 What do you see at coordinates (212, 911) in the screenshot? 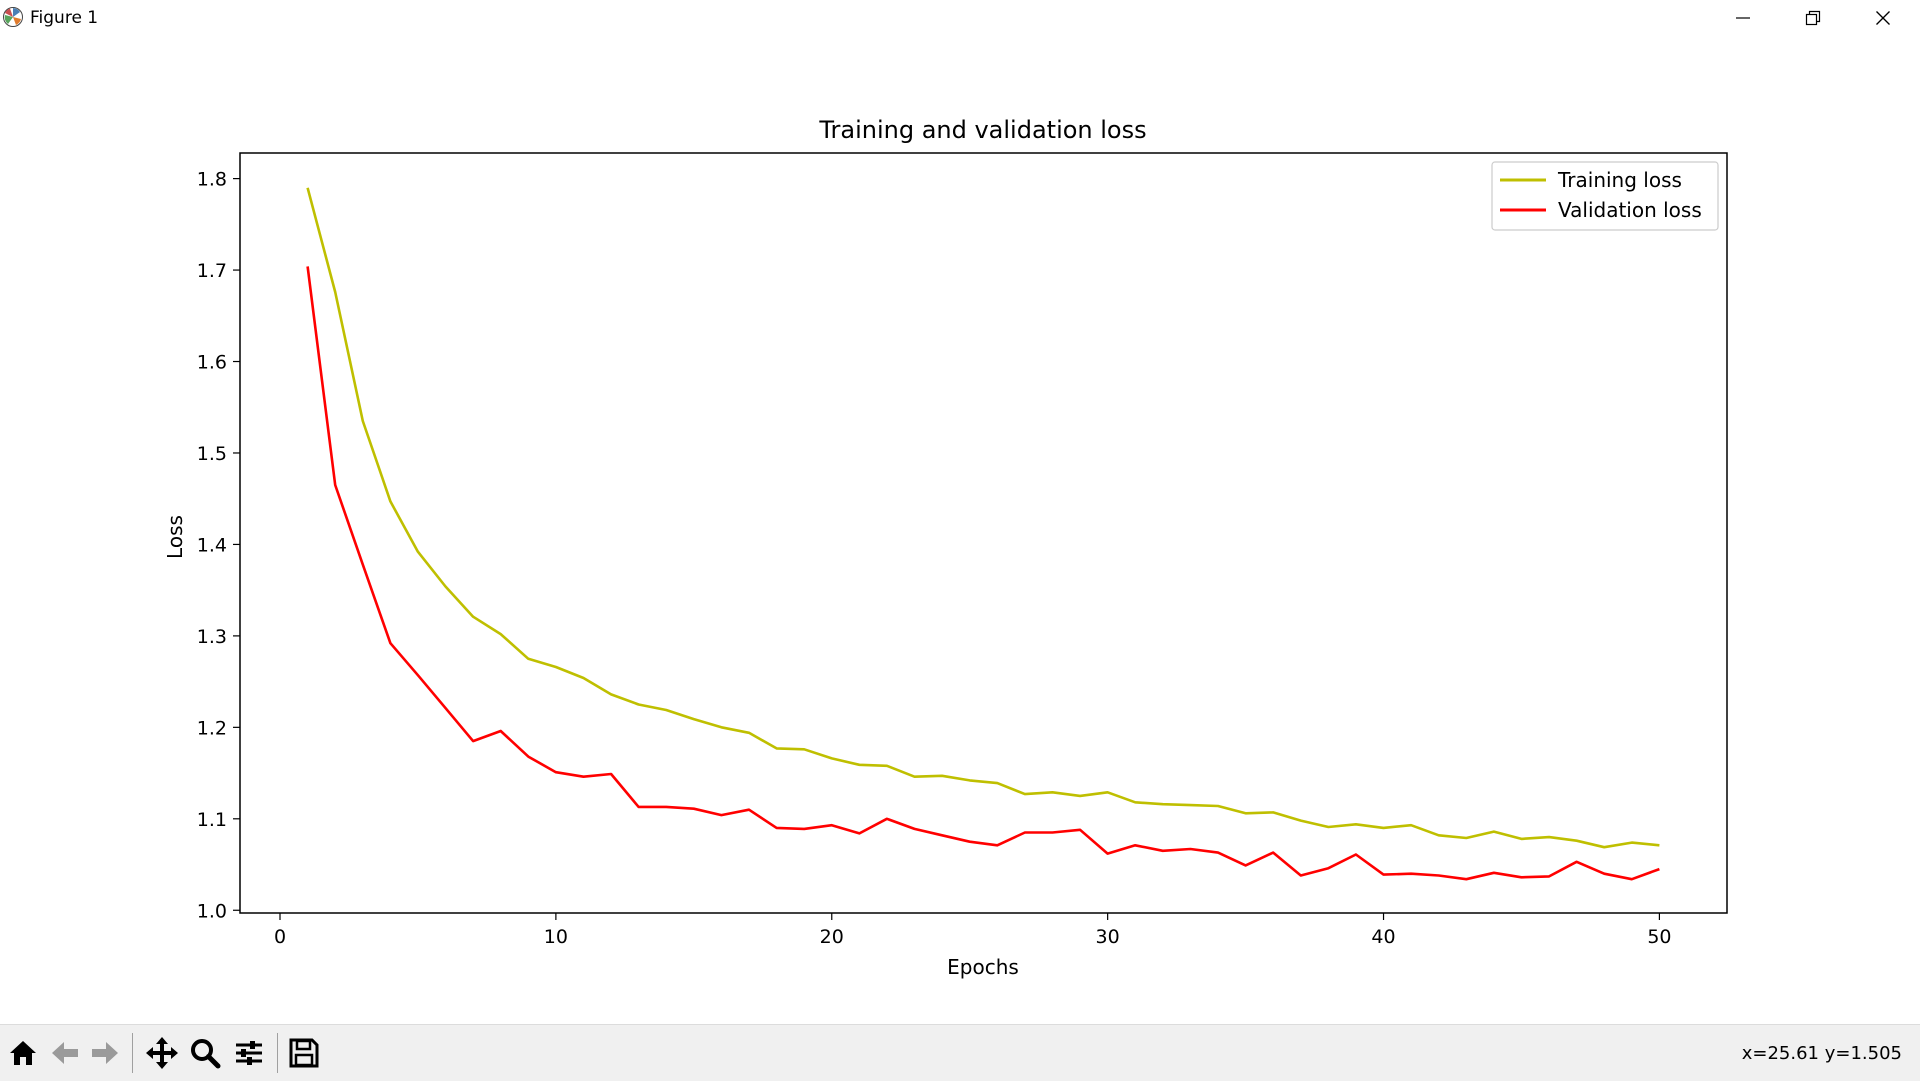
I see `y-tick-label: 1.0` at bounding box center [212, 911].